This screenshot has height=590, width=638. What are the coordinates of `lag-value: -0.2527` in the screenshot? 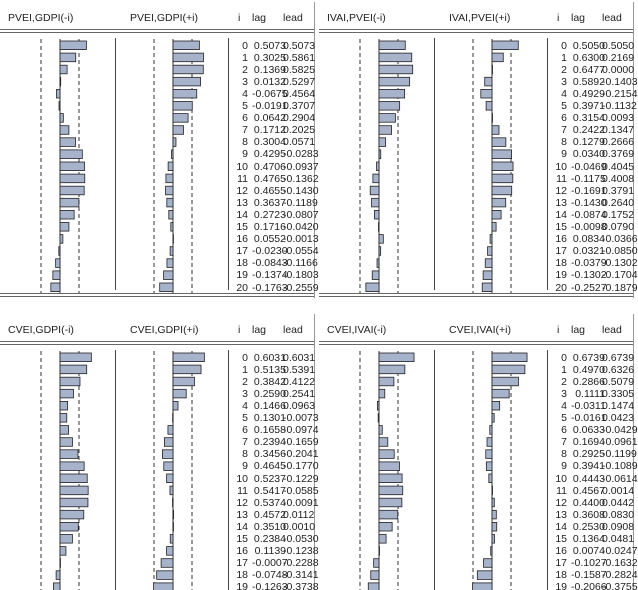 It's located at (589, 287).